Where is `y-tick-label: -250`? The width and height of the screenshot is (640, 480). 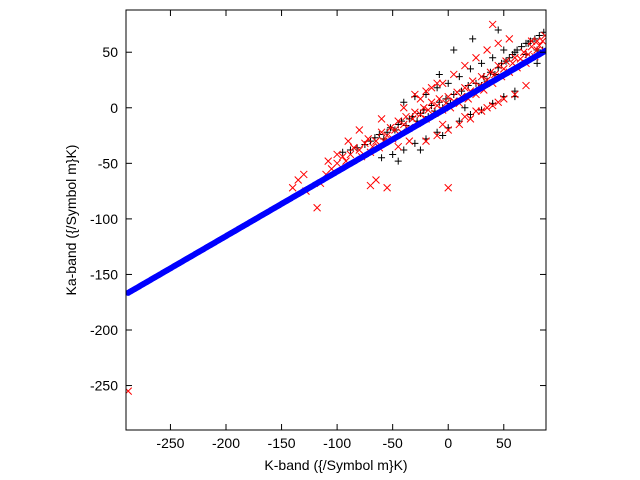 y-tick-label: -250 is located at coordinates (104, 386).